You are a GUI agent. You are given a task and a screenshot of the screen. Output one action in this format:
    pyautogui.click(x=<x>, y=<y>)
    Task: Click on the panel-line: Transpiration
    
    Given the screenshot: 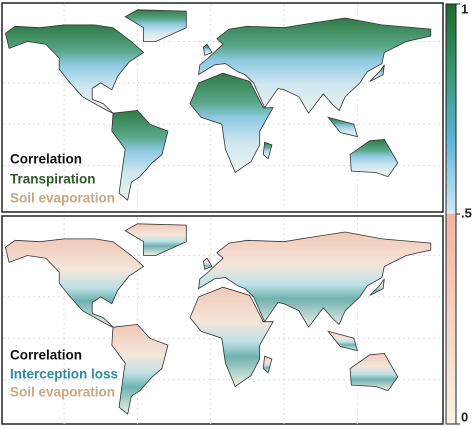 What is the action you would take?
    pyautogui.click(x=53, y=179)
    